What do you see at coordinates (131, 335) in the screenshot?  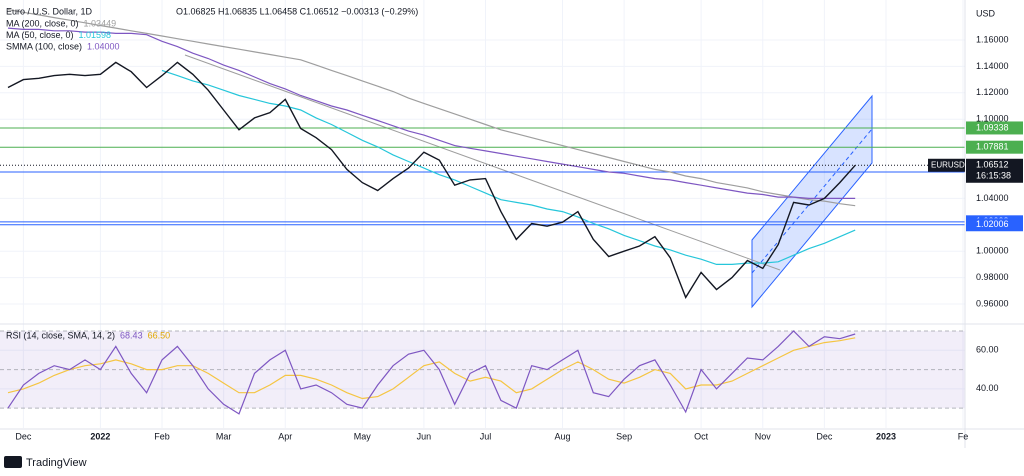 I see `rsi-legend-value: 68.43` at bounding box center [131, 335].